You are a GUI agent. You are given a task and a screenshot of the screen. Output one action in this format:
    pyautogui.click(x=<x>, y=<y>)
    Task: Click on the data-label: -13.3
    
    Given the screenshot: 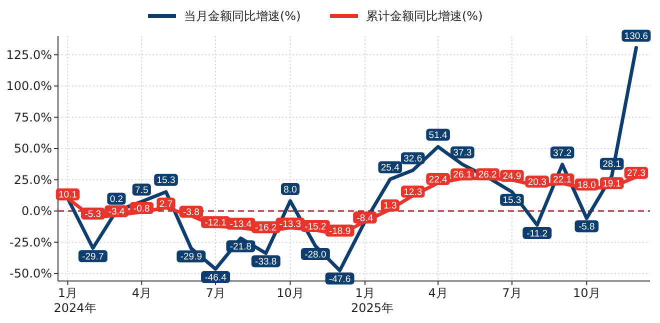 What is the action you would take?
    pyautogui.click(x=290, y=224)
    